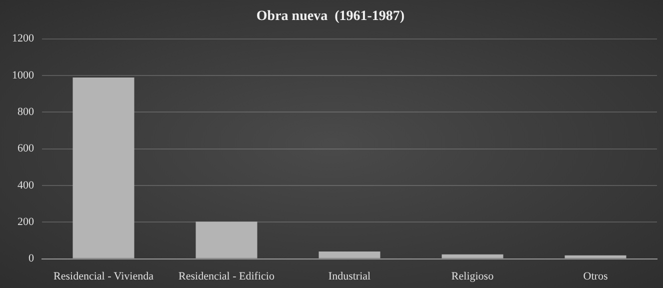  I want to click on x-tick-label: Religioso, so click(472, 276).